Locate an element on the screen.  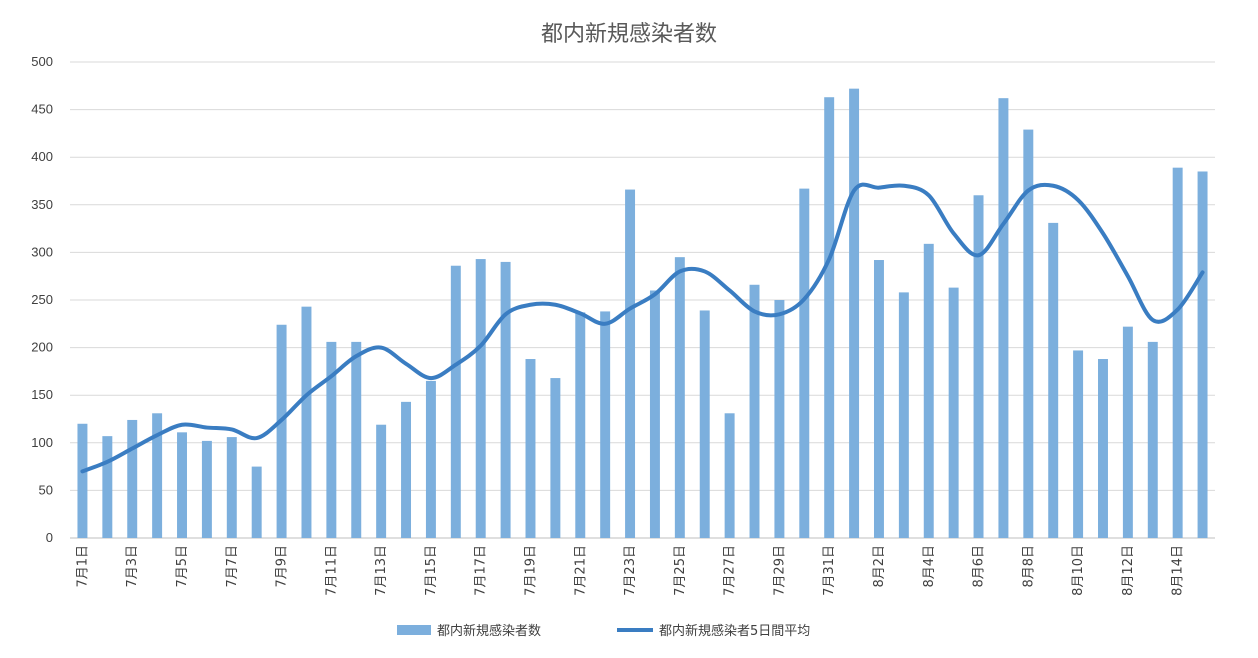
x-tick-label: 8月4日 is located at coordinates (929, 566).